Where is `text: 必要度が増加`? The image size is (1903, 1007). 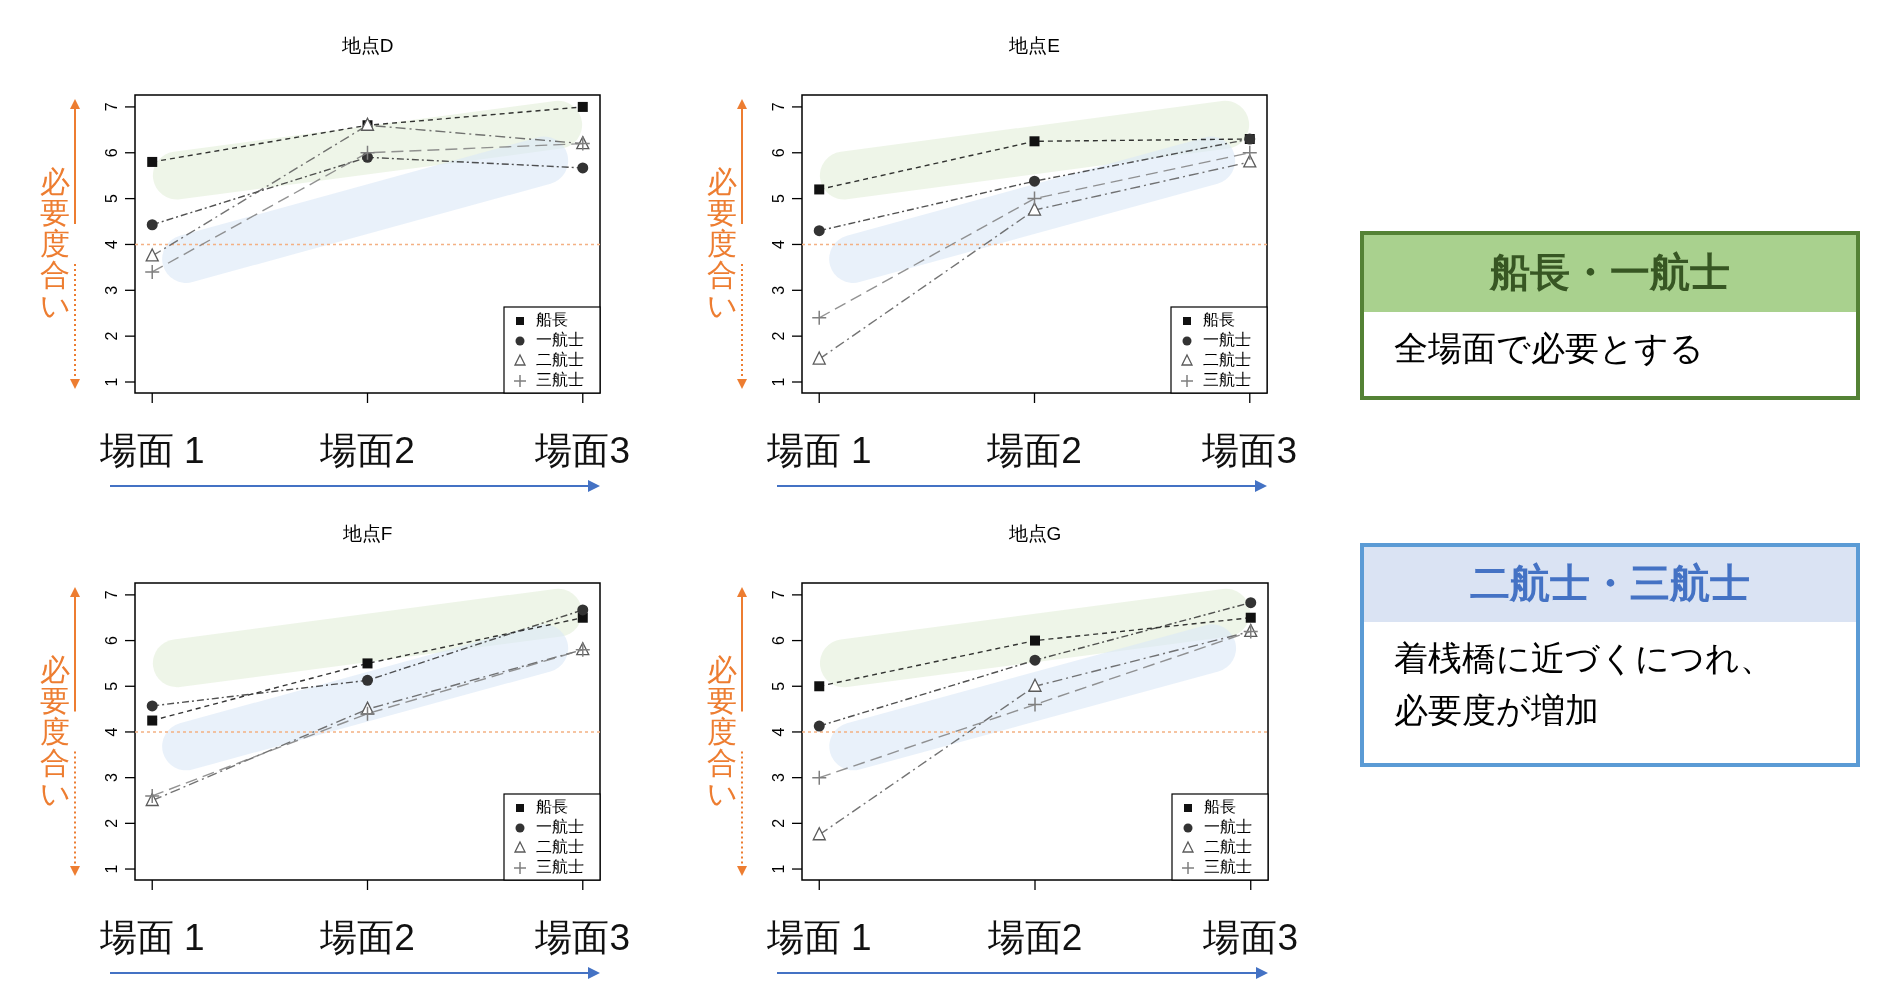
text: 必要度が増加 is located at coordinates (1496, 710).